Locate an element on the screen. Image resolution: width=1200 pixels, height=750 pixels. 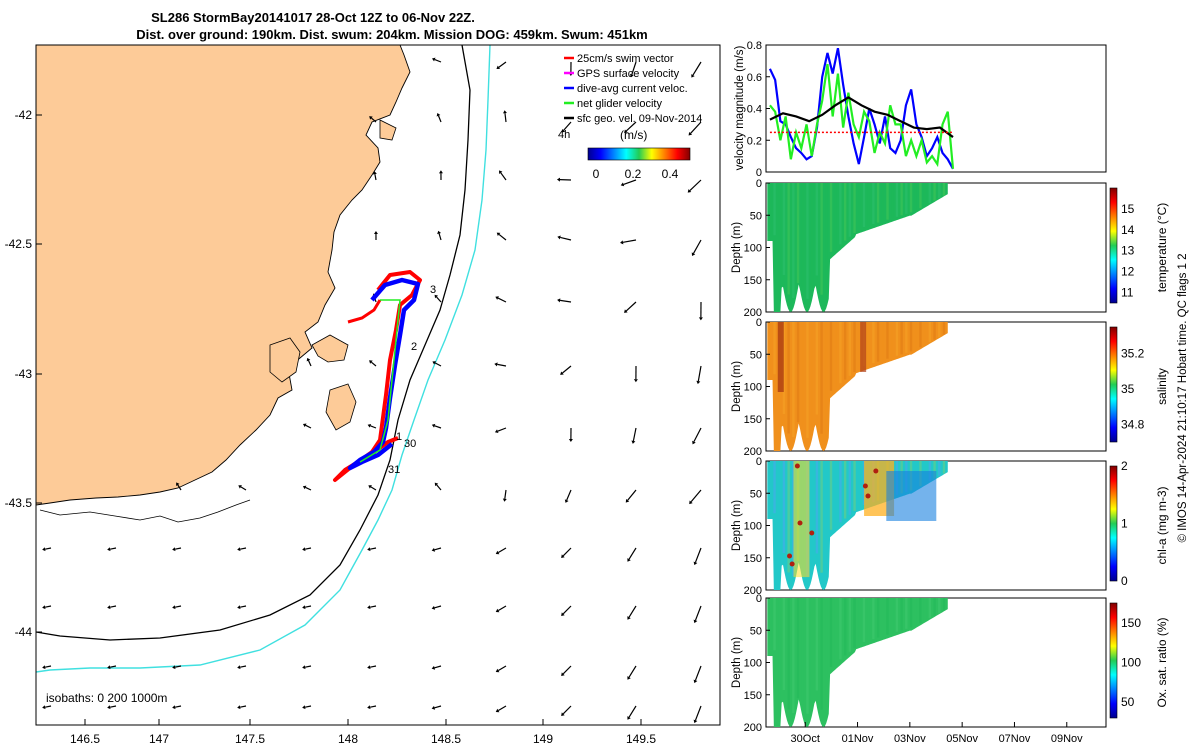
time-axis: 30Oct 01Nov 03Nov 05Nov 07Nov 09Nov is located at coordinates (937, 733).